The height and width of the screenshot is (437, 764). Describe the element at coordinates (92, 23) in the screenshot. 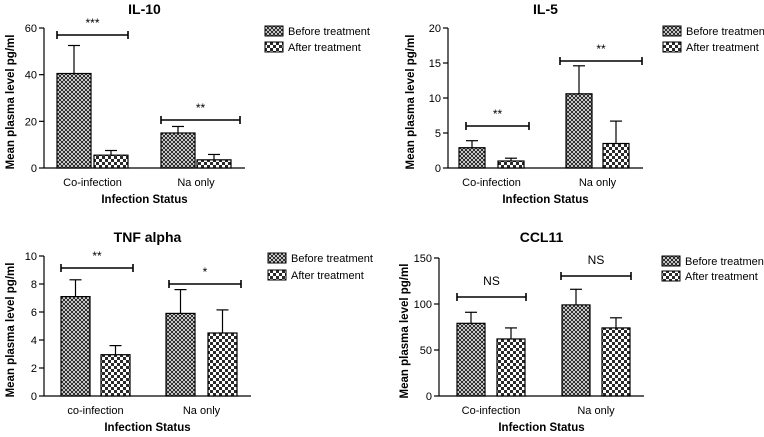

I see `significance-label: ***` at that location.